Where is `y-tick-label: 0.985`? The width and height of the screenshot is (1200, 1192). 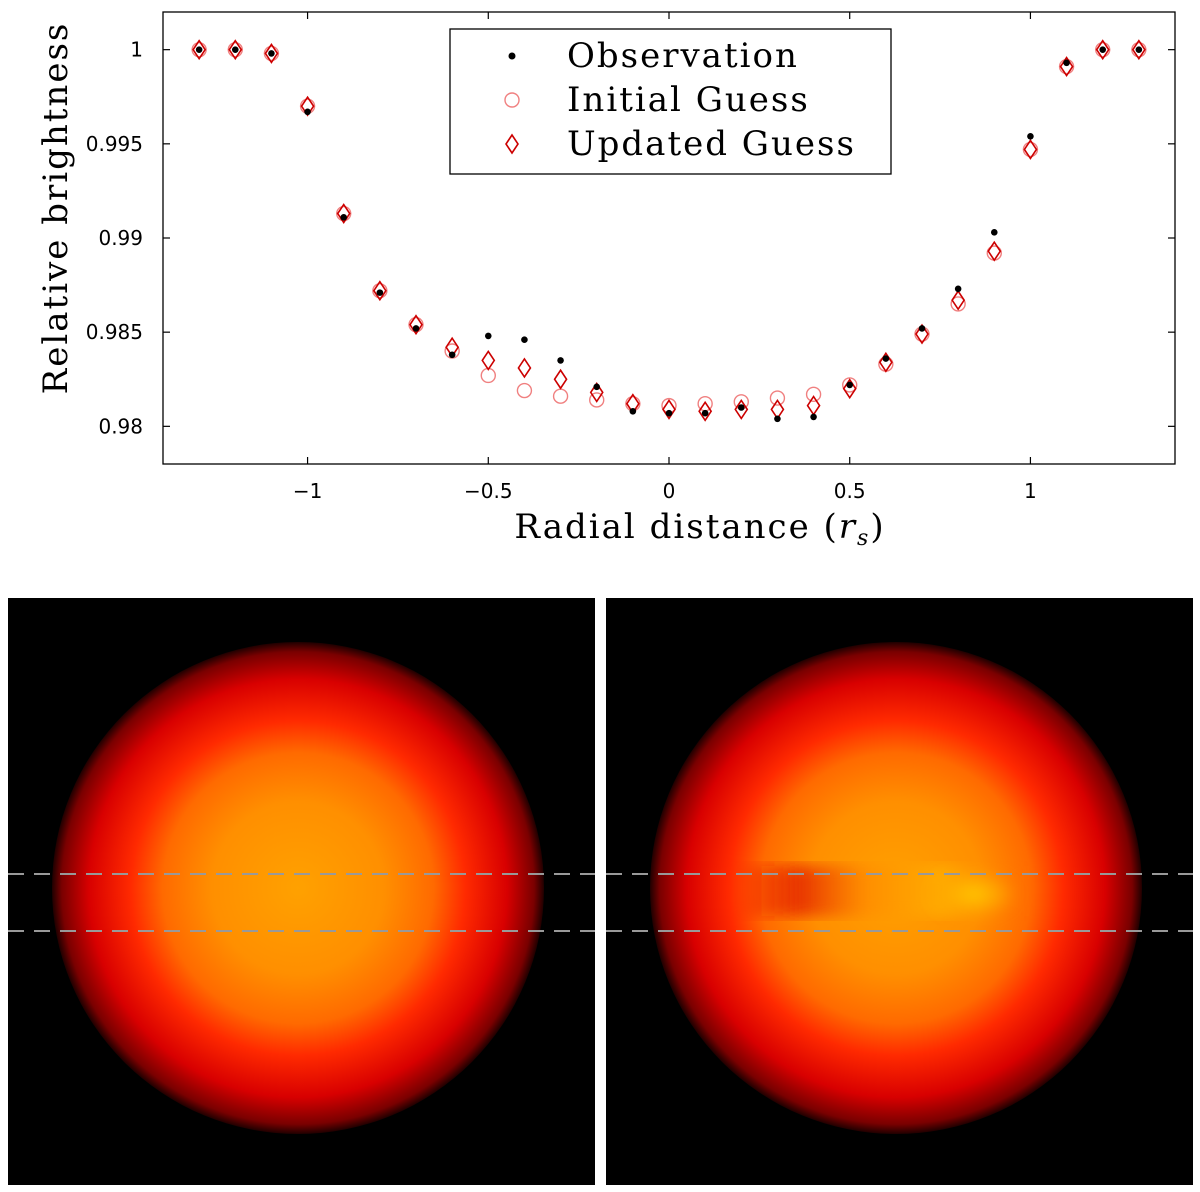 y-tick-label: 0.985 is located at coordinates (114, 332).